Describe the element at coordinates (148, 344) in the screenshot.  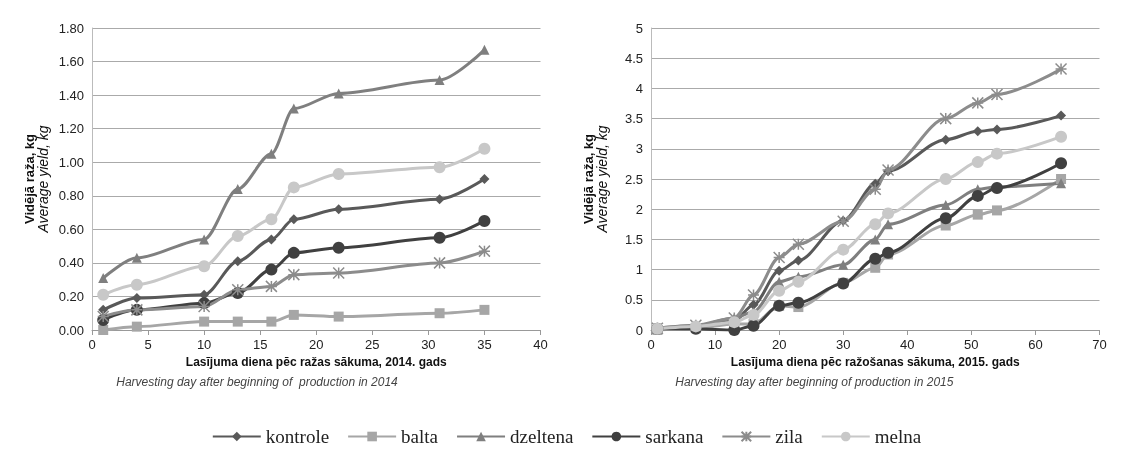
I see `x-tick-label: 5` at that location.